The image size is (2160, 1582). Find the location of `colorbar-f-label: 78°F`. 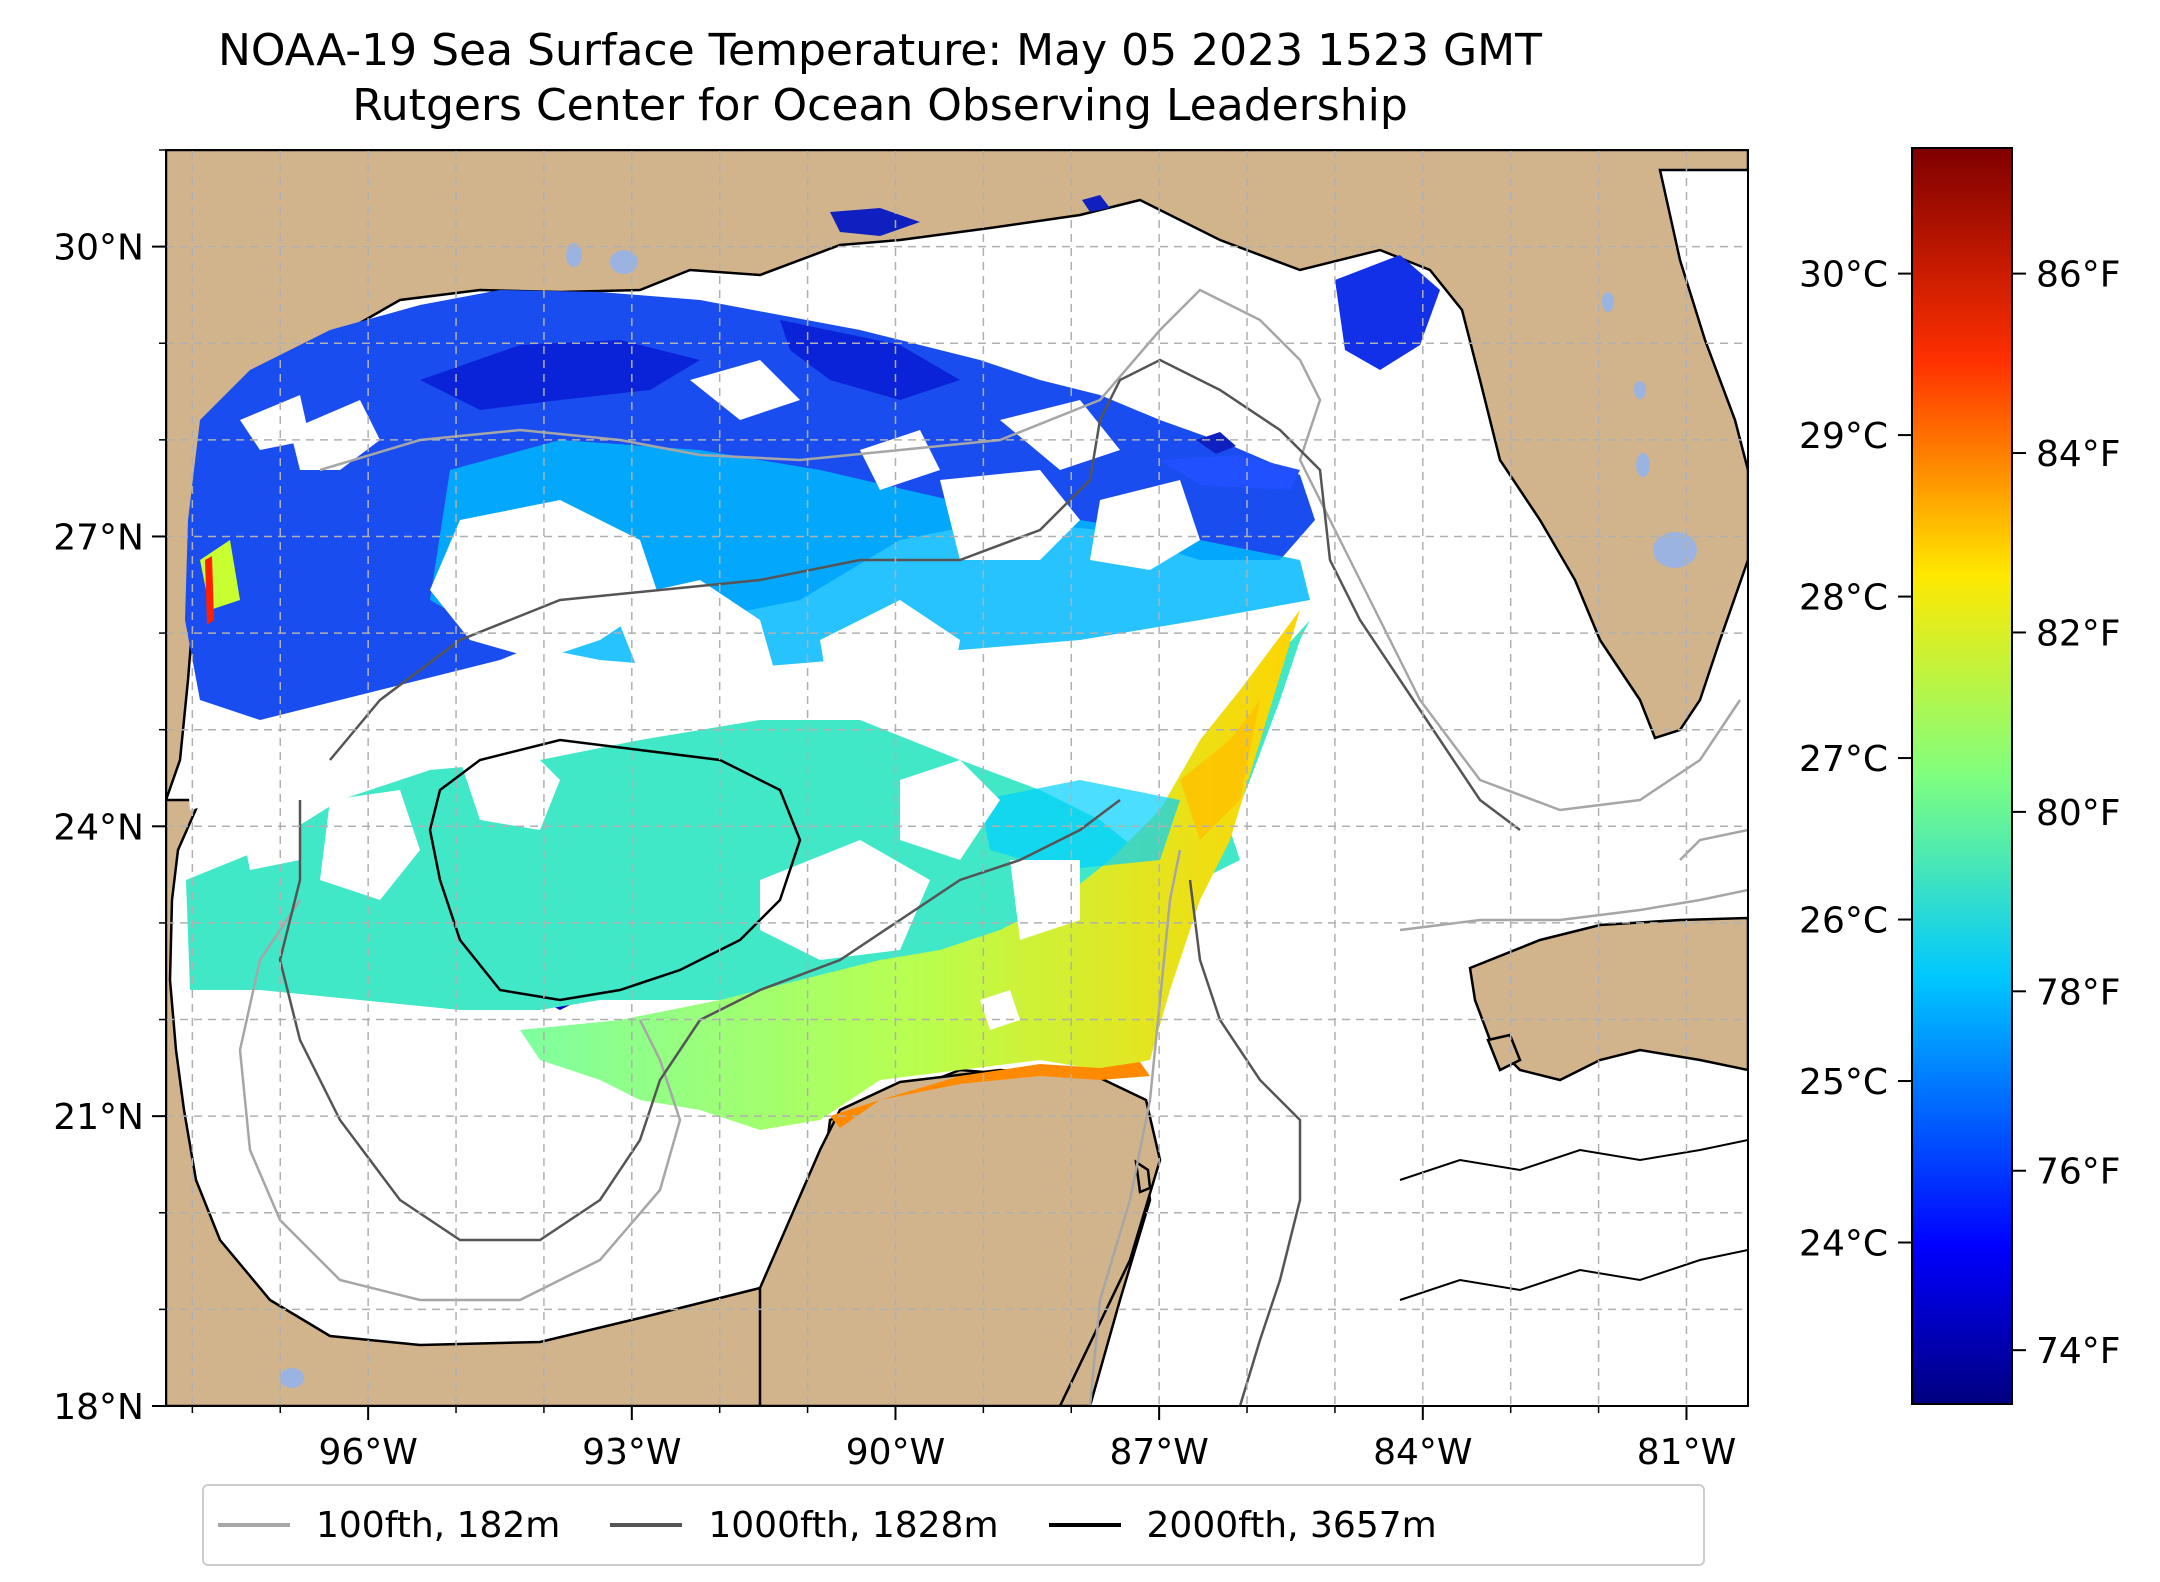

colorbar-f-label: 78°F is located at coordinates (2078, 992).